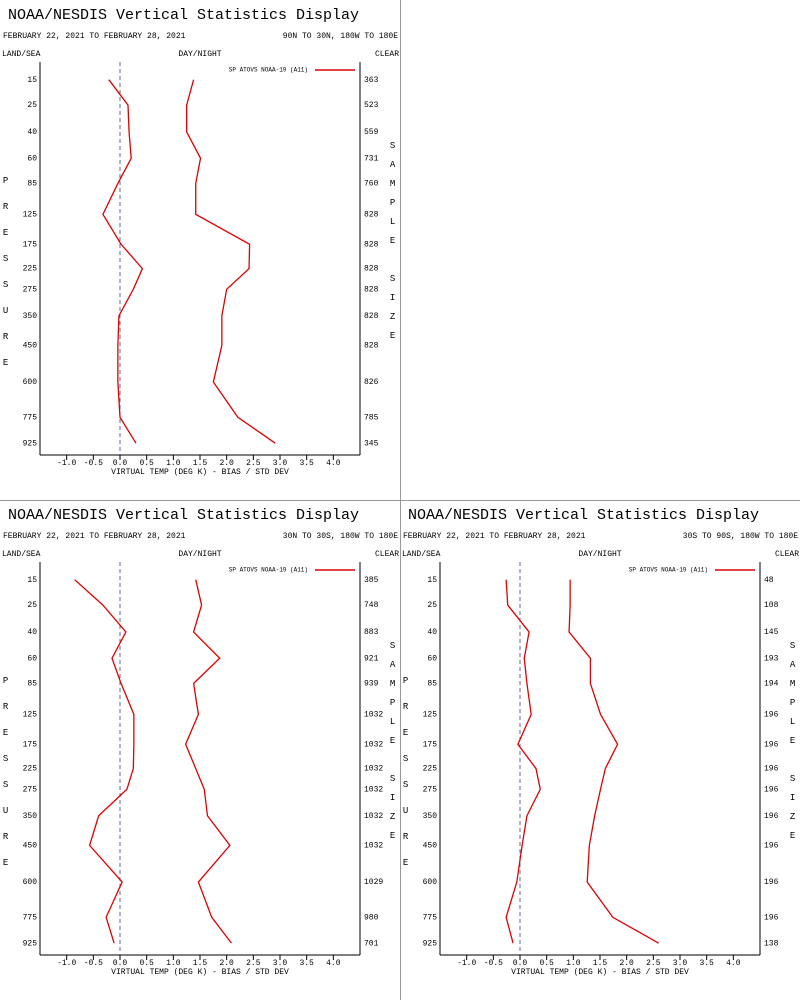 This screenshot has height=1000, width=800. Describe the element at coordinates (680, 963) in the screenshot. I see `x-tick-label: 3.0` at that location.